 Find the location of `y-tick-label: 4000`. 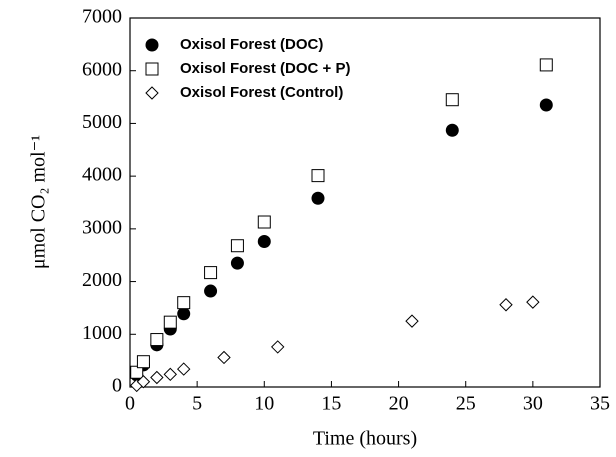

y-tick-label: 4000 is located at coordinates (102, 175).